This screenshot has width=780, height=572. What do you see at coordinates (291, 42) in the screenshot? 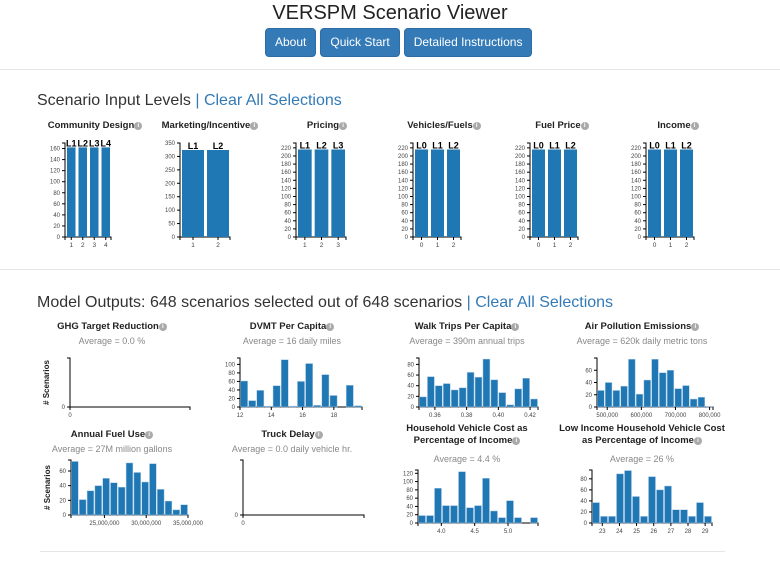
I see `about-button: About` at bounding box center [291, 42].